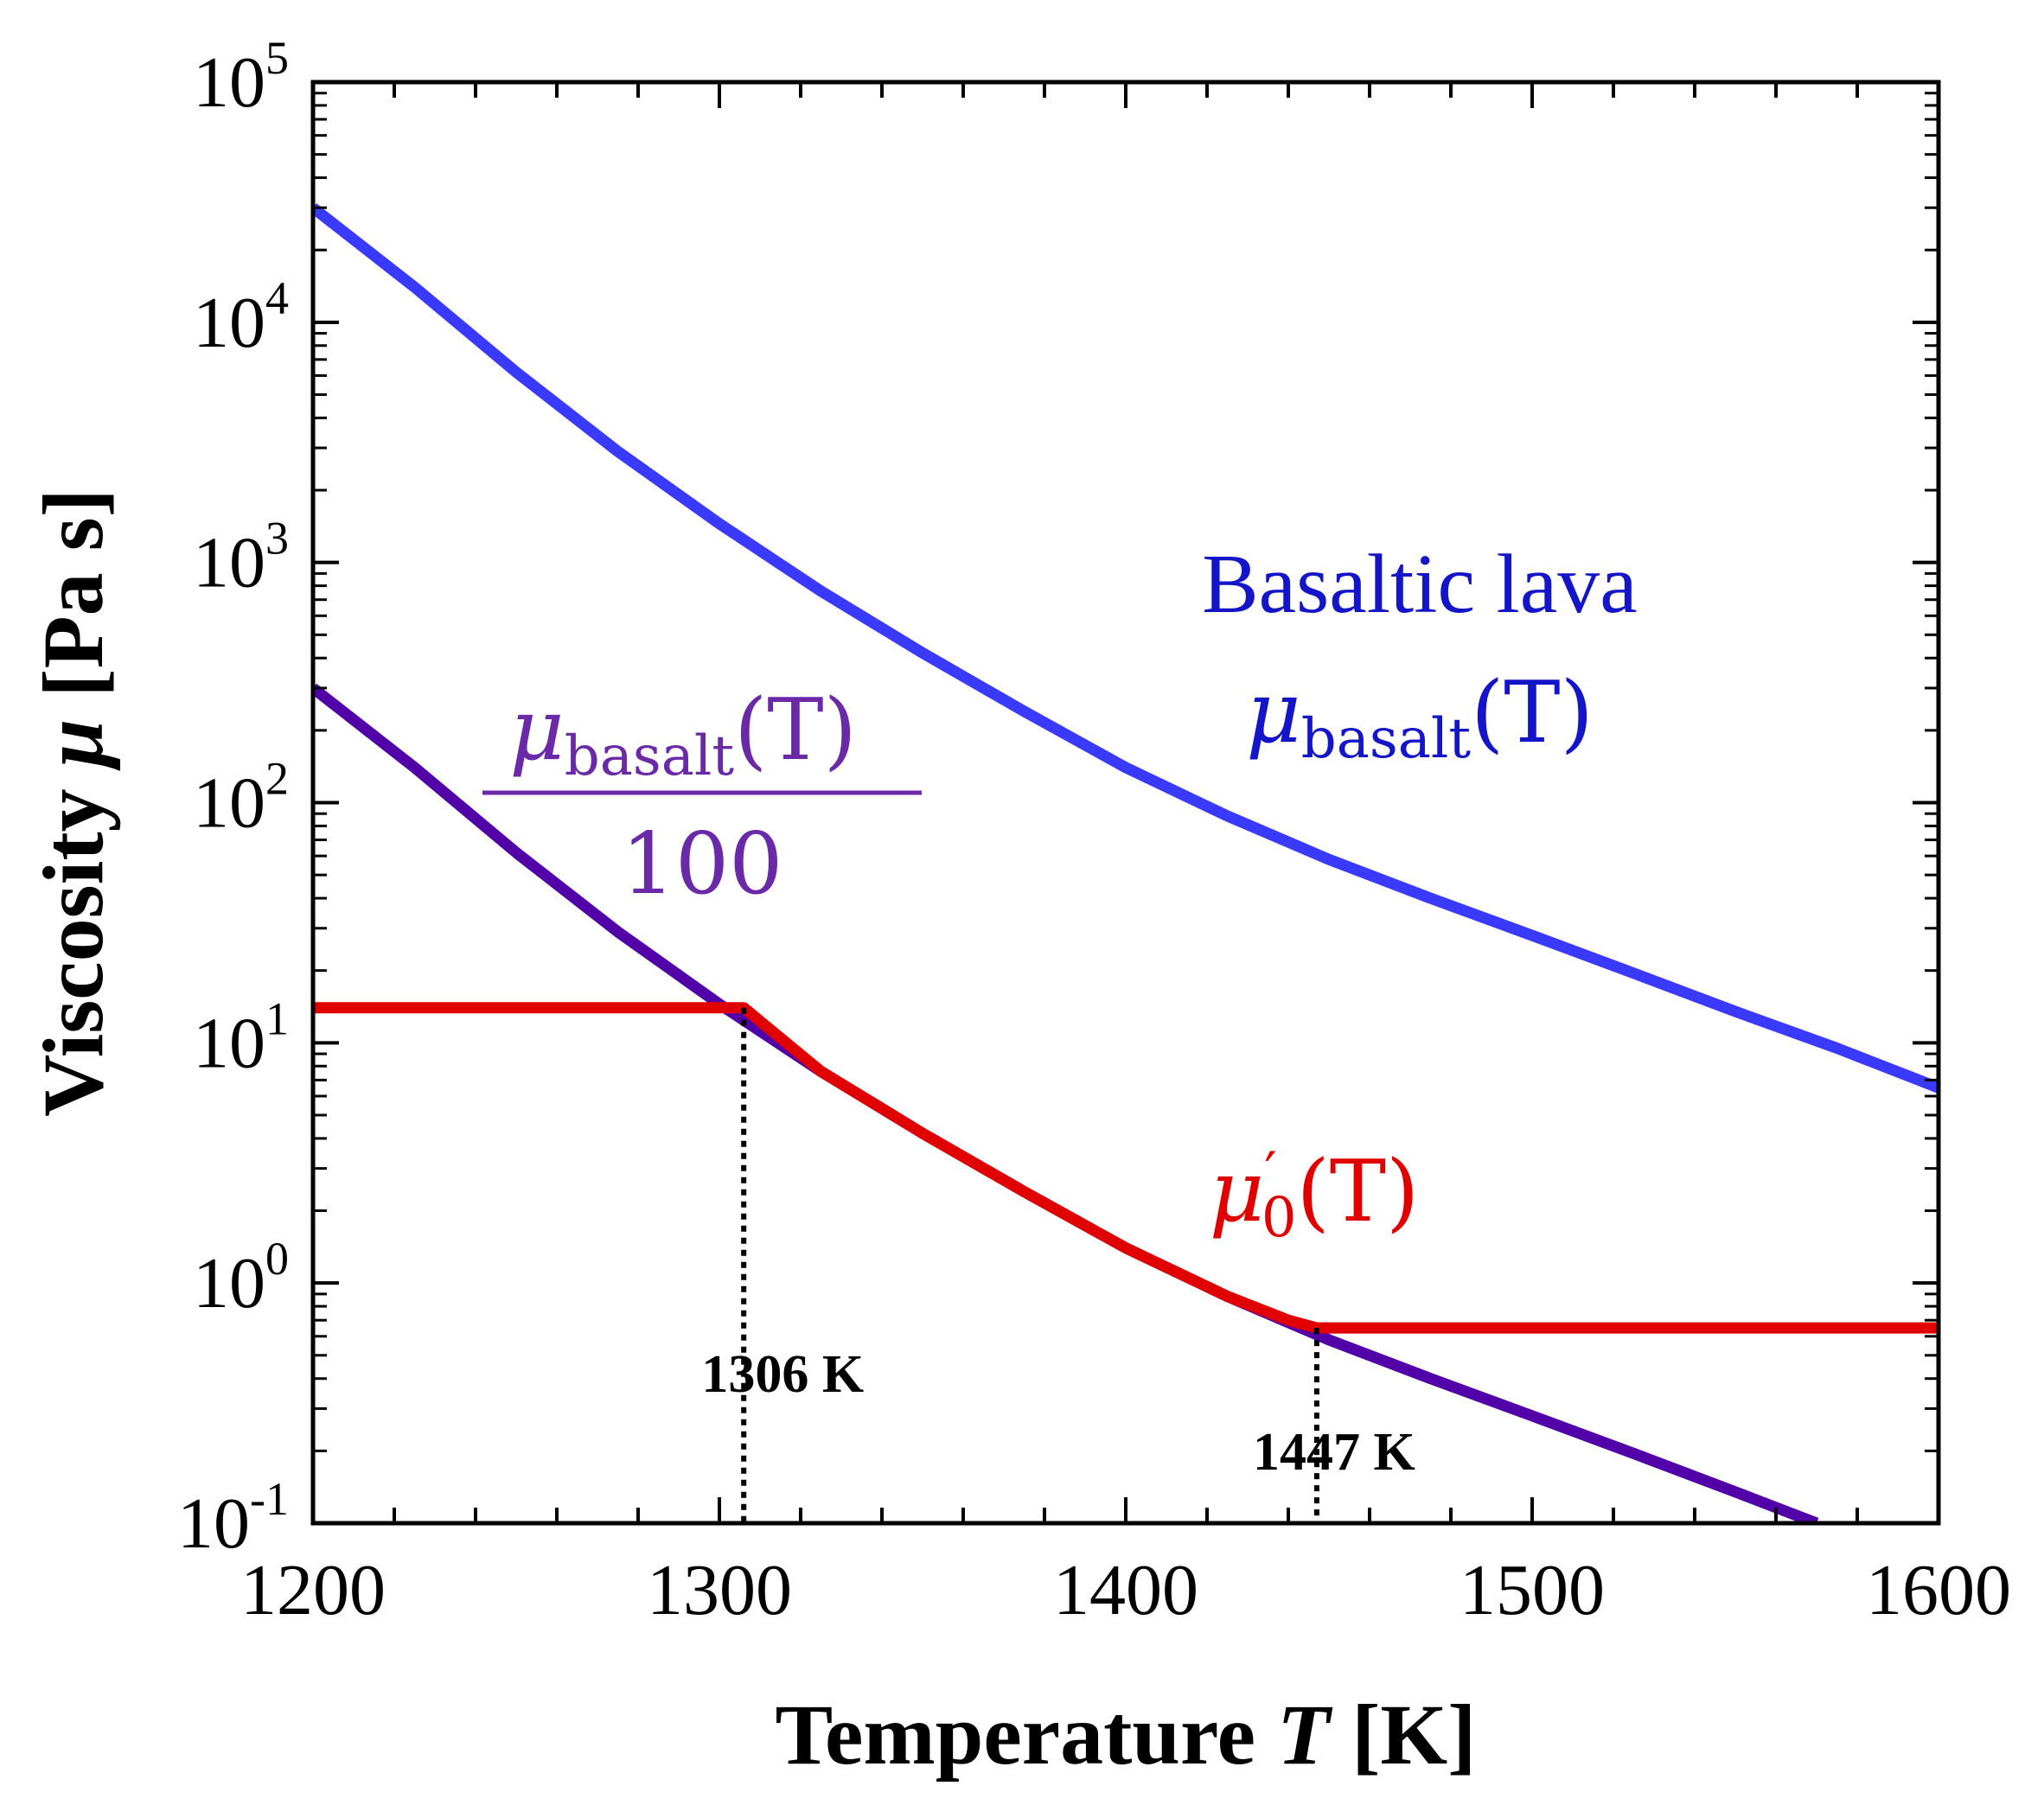 This screenshot has width=2044, height=1805. Describe the element at coordinates (1532, 1590) in the screenshot. I see `x-tick-label: 1500` at that location.